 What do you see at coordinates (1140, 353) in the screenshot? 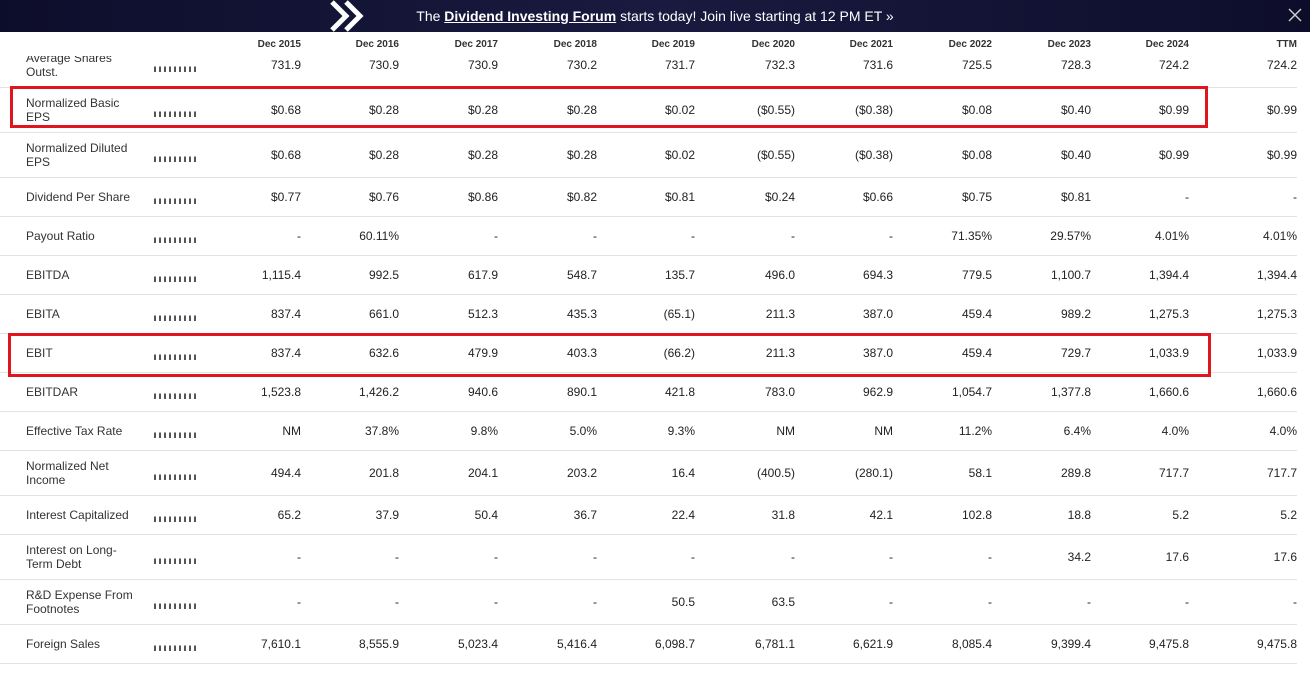
I see `value-cell: 1,033.9` at bounding box center [1140, 353].